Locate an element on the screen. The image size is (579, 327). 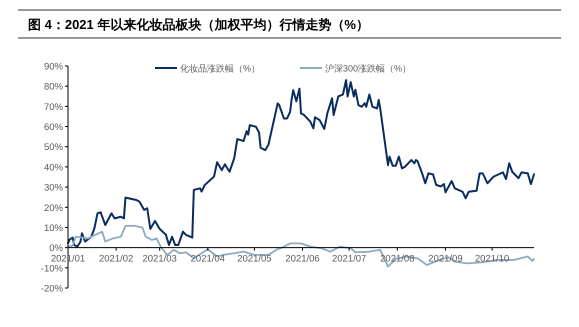
x-tick-label: 2021/04 is located at coordinates (207, 259).